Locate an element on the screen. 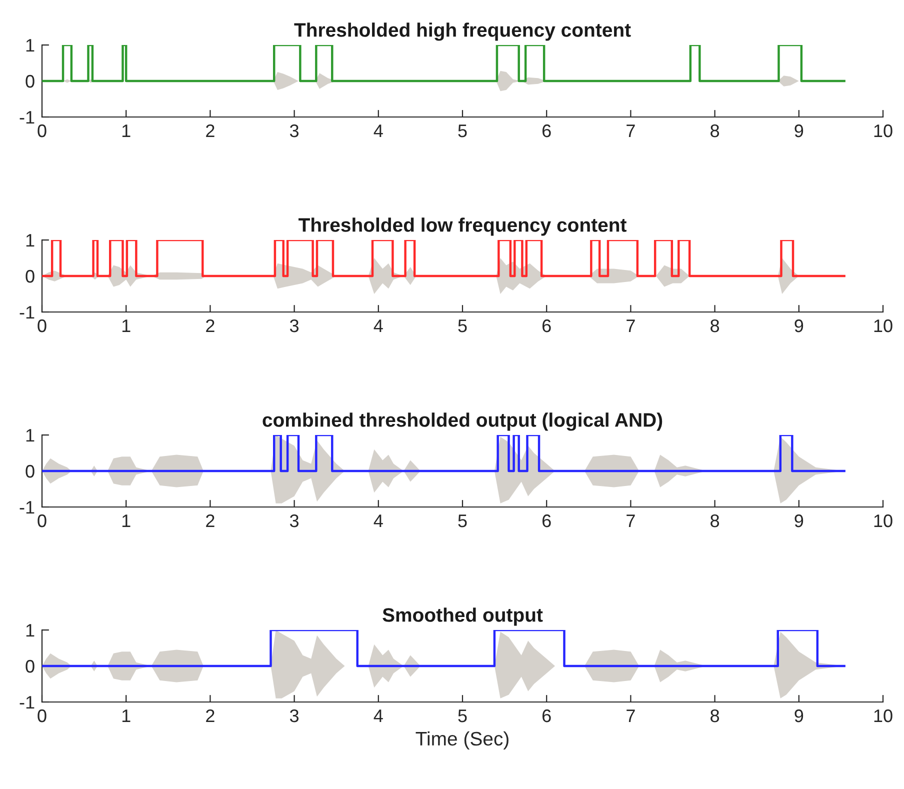 The width and height of the screenshot is (904, 789). chart-title: Thresholded high frequency content is located at coordinates (462, 31).